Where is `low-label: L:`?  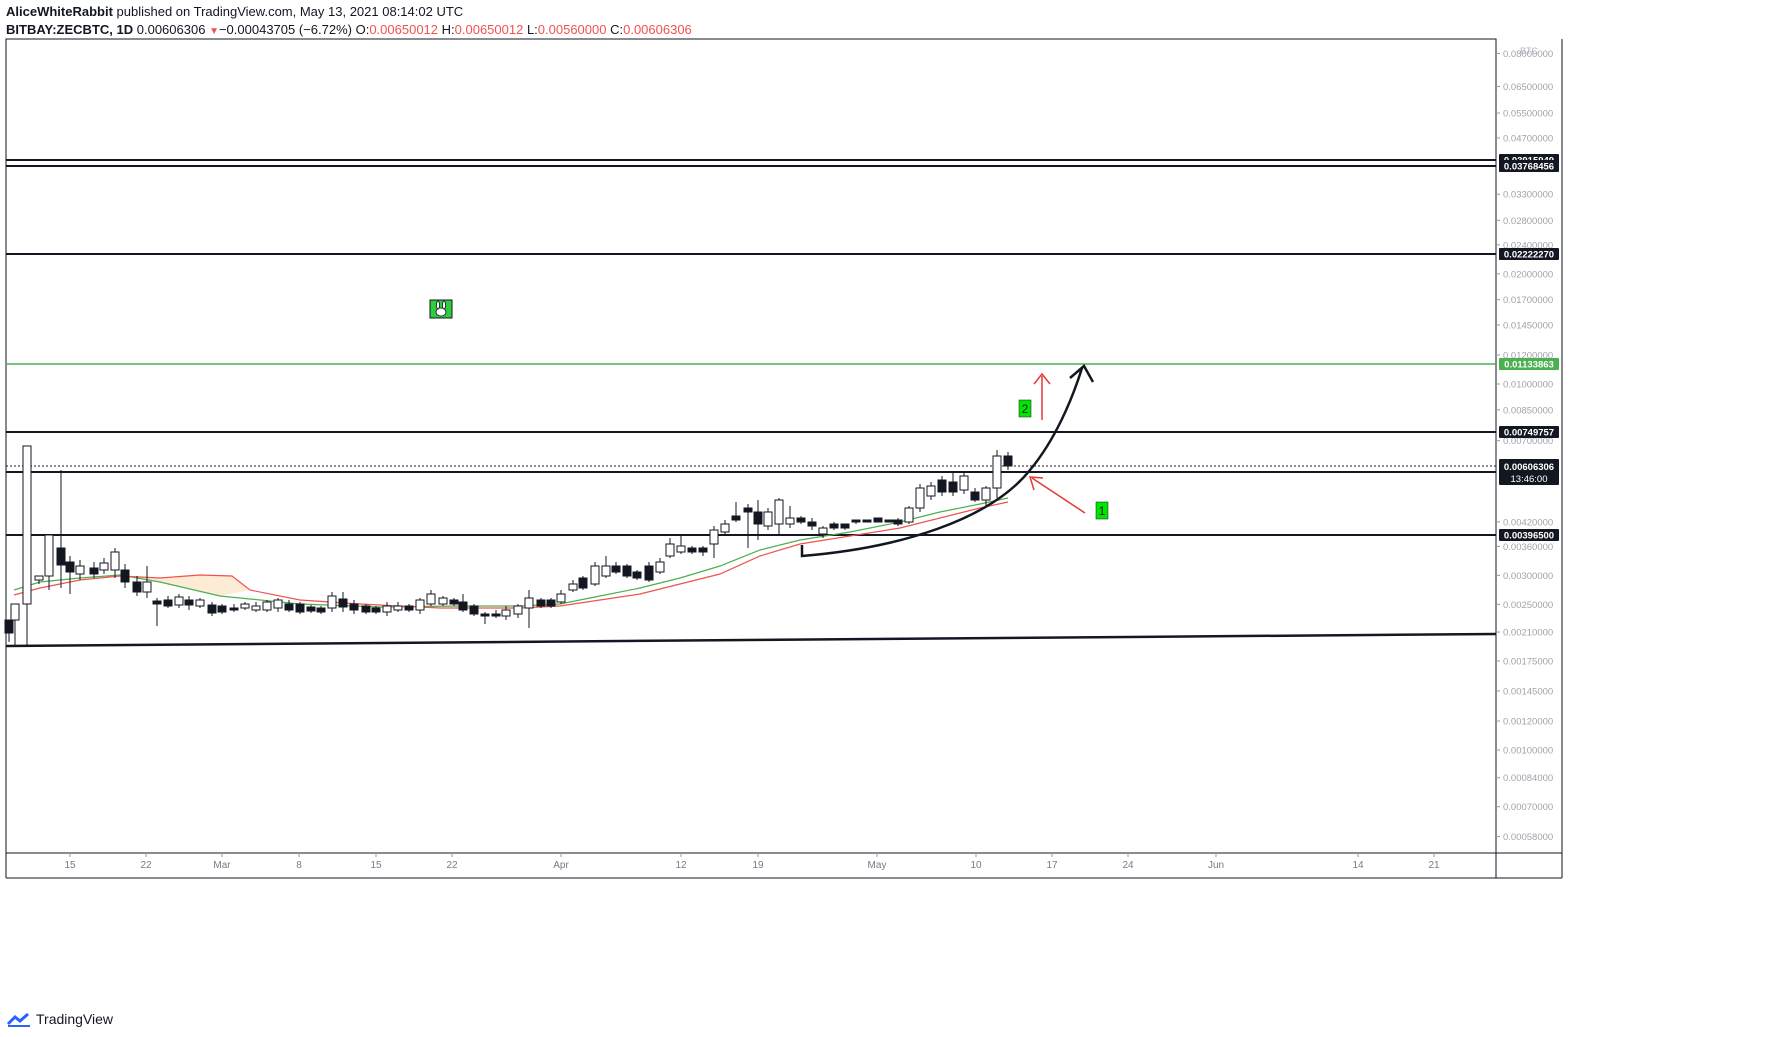 low-label: L: is located at coordinates (532, 29).